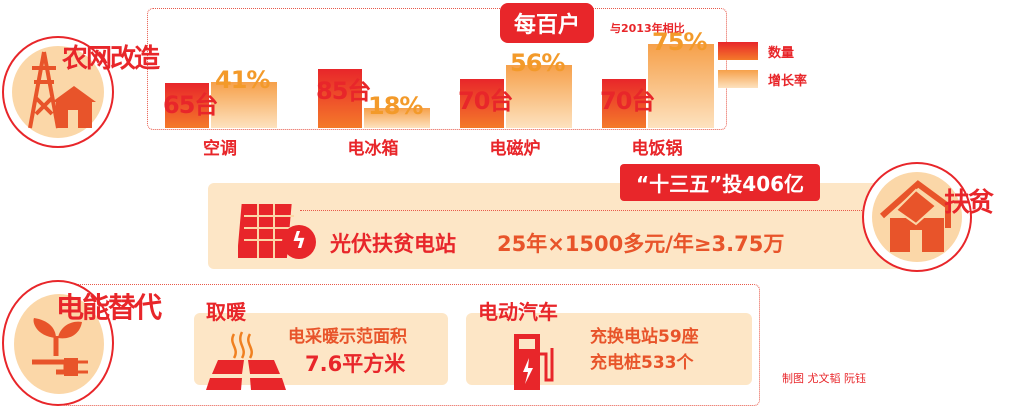  Describe the element at coordinates (347, 337) in the screenshot. I see `heating-line1: 电采暖示范面积` at that location.